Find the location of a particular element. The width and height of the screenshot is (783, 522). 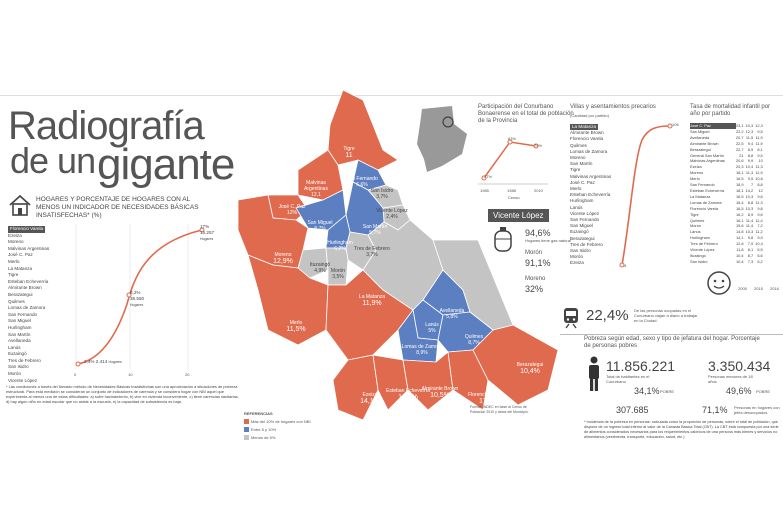

mortality-district: La Matanza is located at coordinates (700, 196).